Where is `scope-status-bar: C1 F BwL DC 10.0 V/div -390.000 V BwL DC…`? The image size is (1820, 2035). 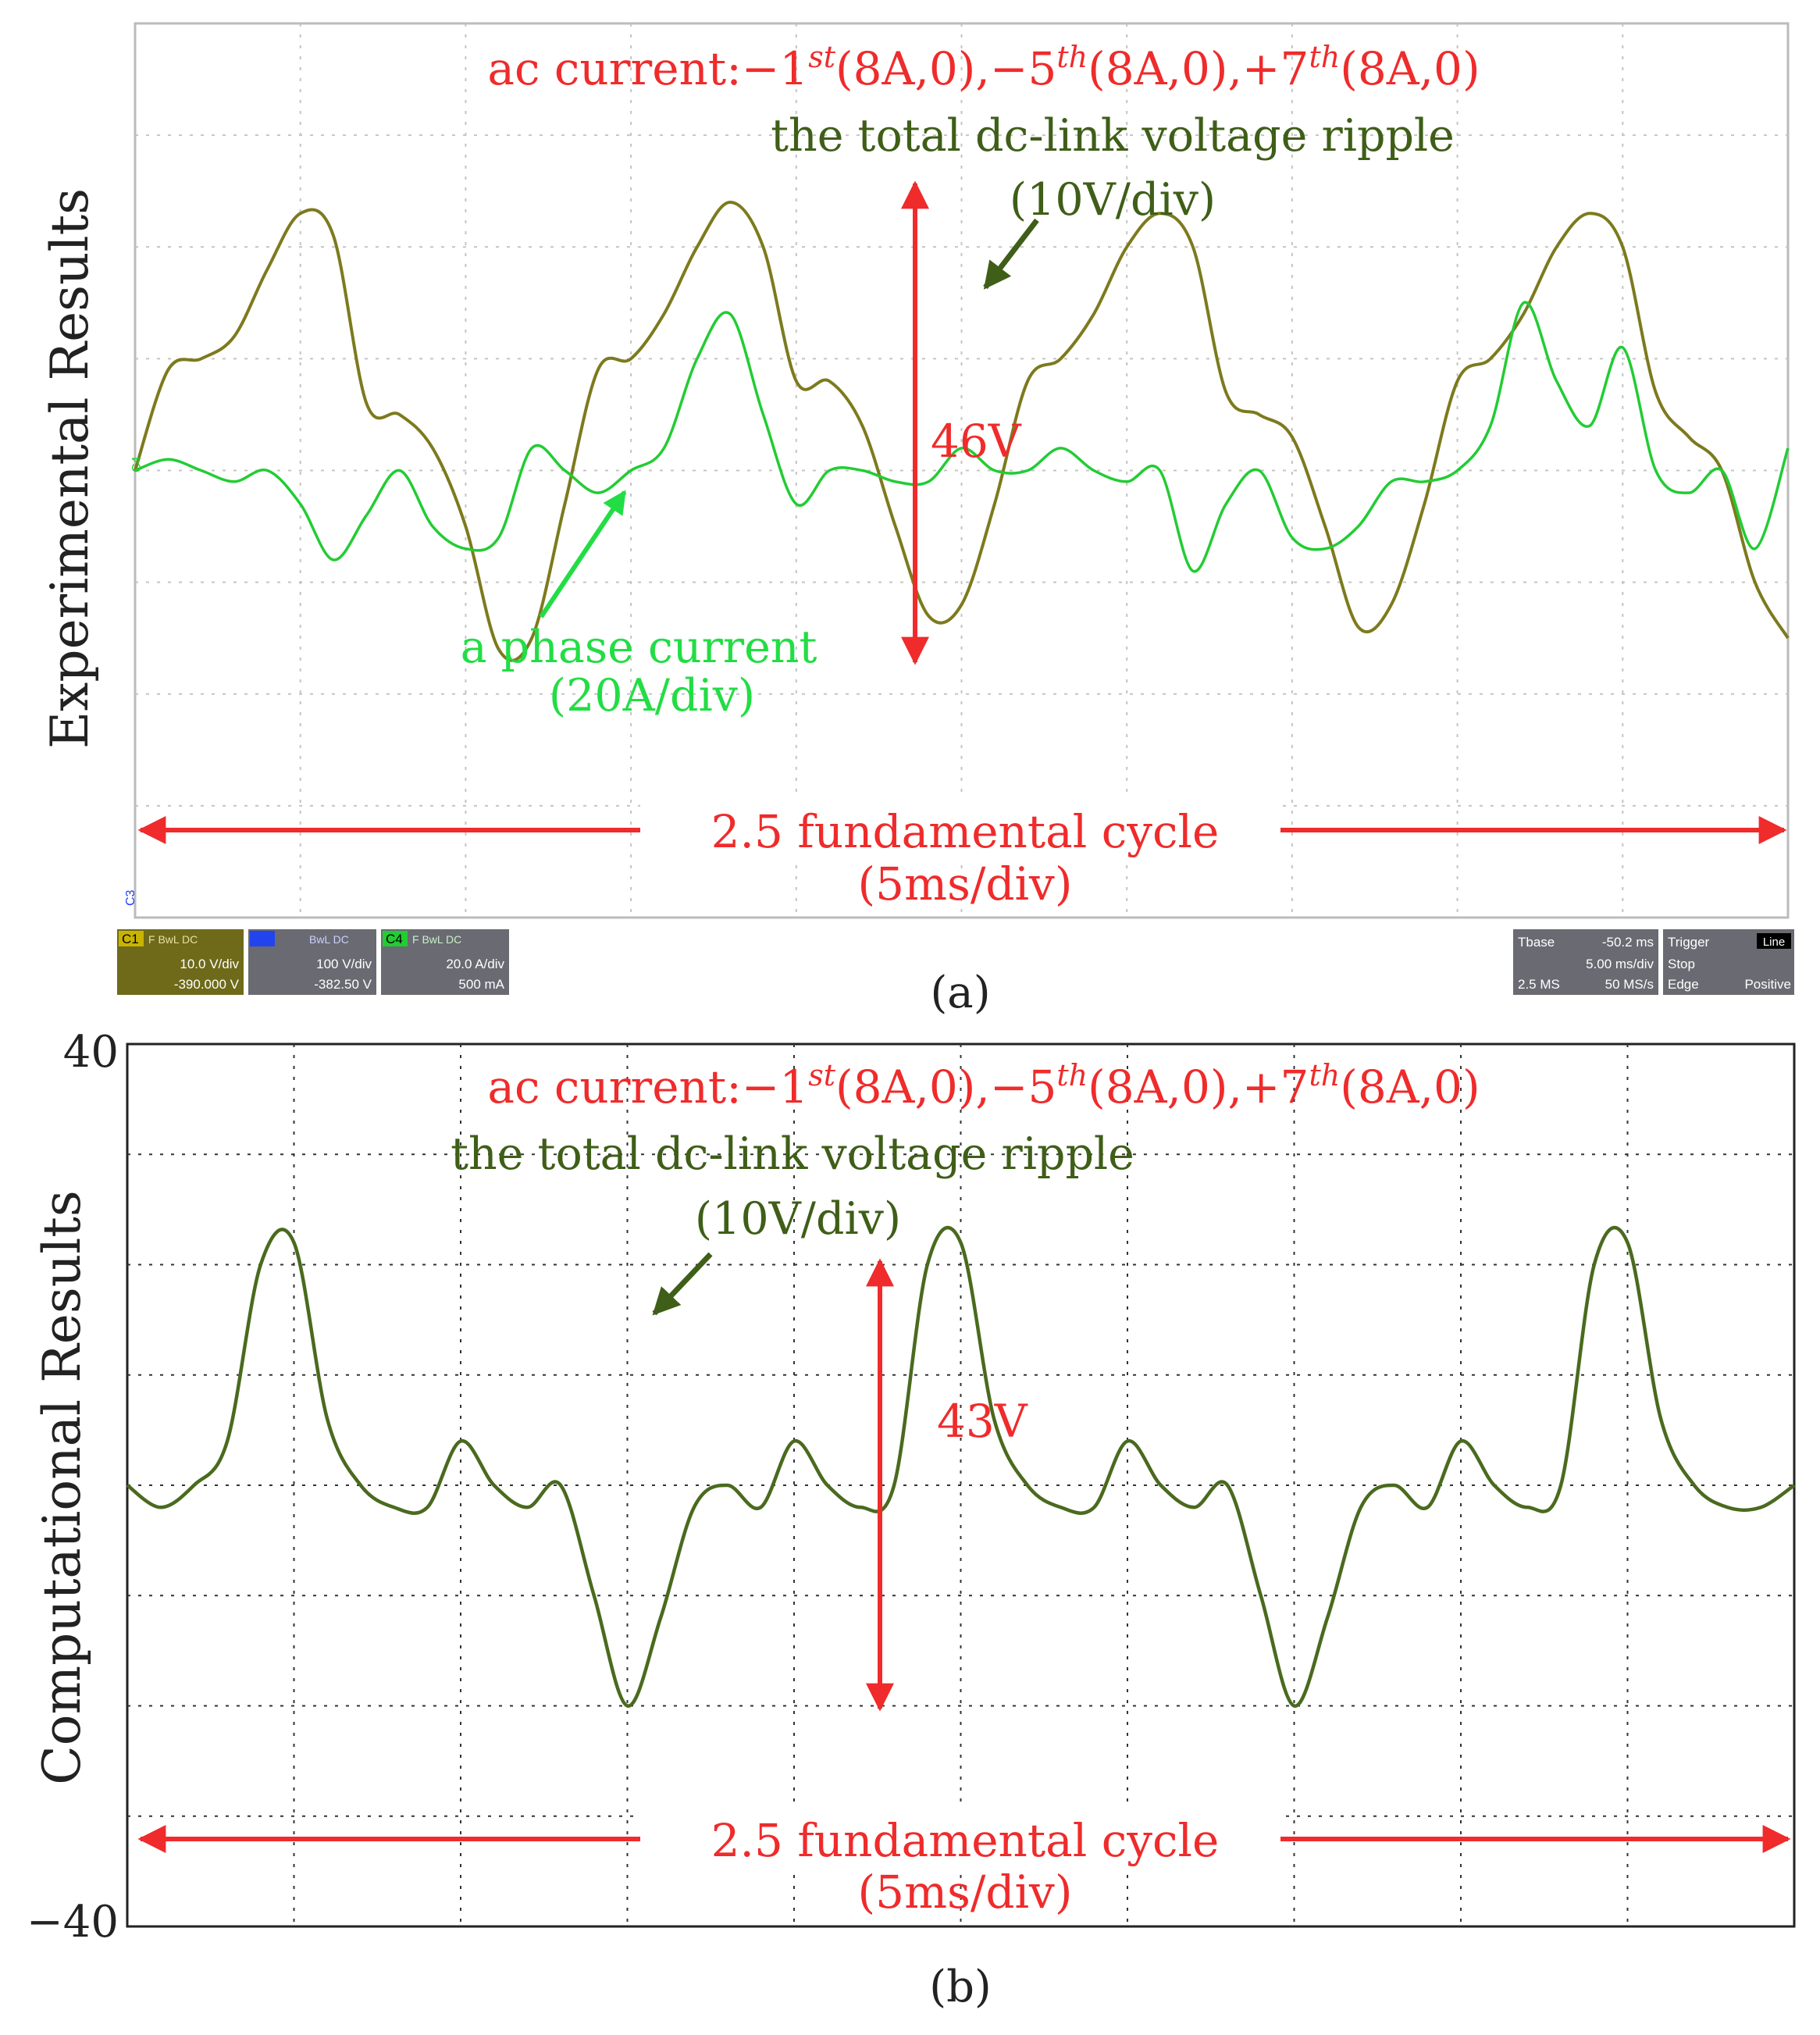 scope-status-bar: C1 F BwL DC 10.0 V/div -390.000 V BwL DC… is located at coordinates (955, 962).